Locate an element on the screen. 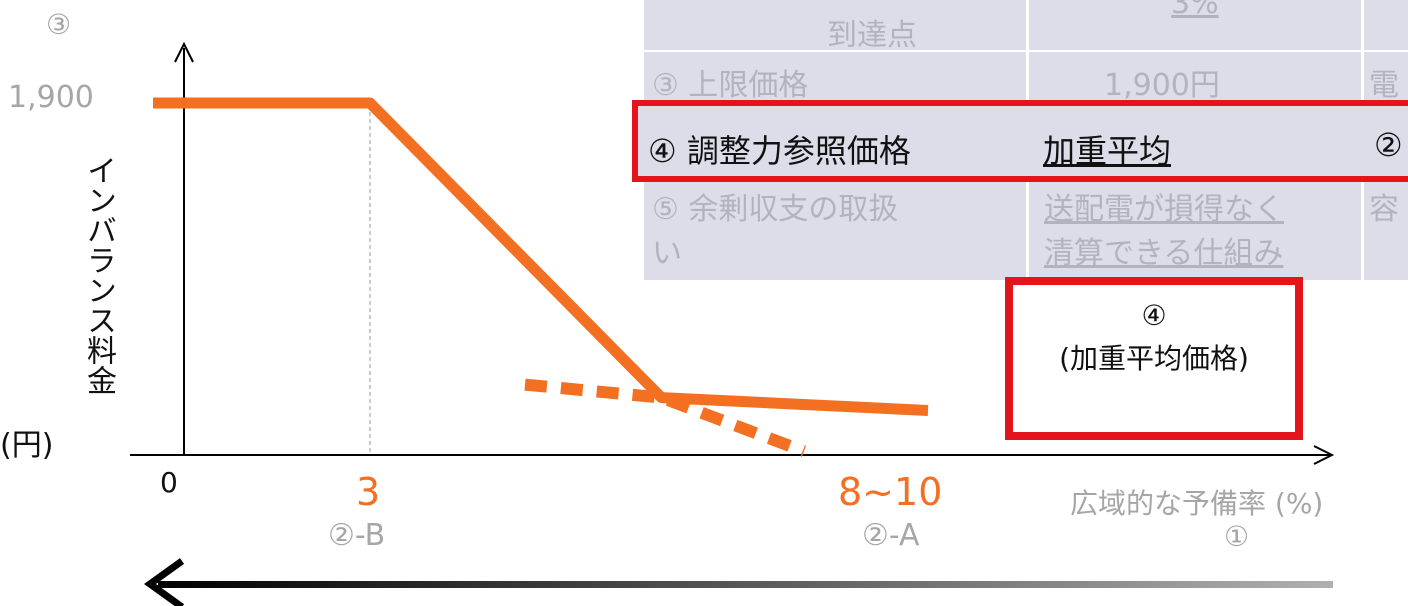 This screenshot has width=1408, height=606. table-row-surplus-label: ⑤ 余剰収支の取扱 is located at coordinates (775, 209).